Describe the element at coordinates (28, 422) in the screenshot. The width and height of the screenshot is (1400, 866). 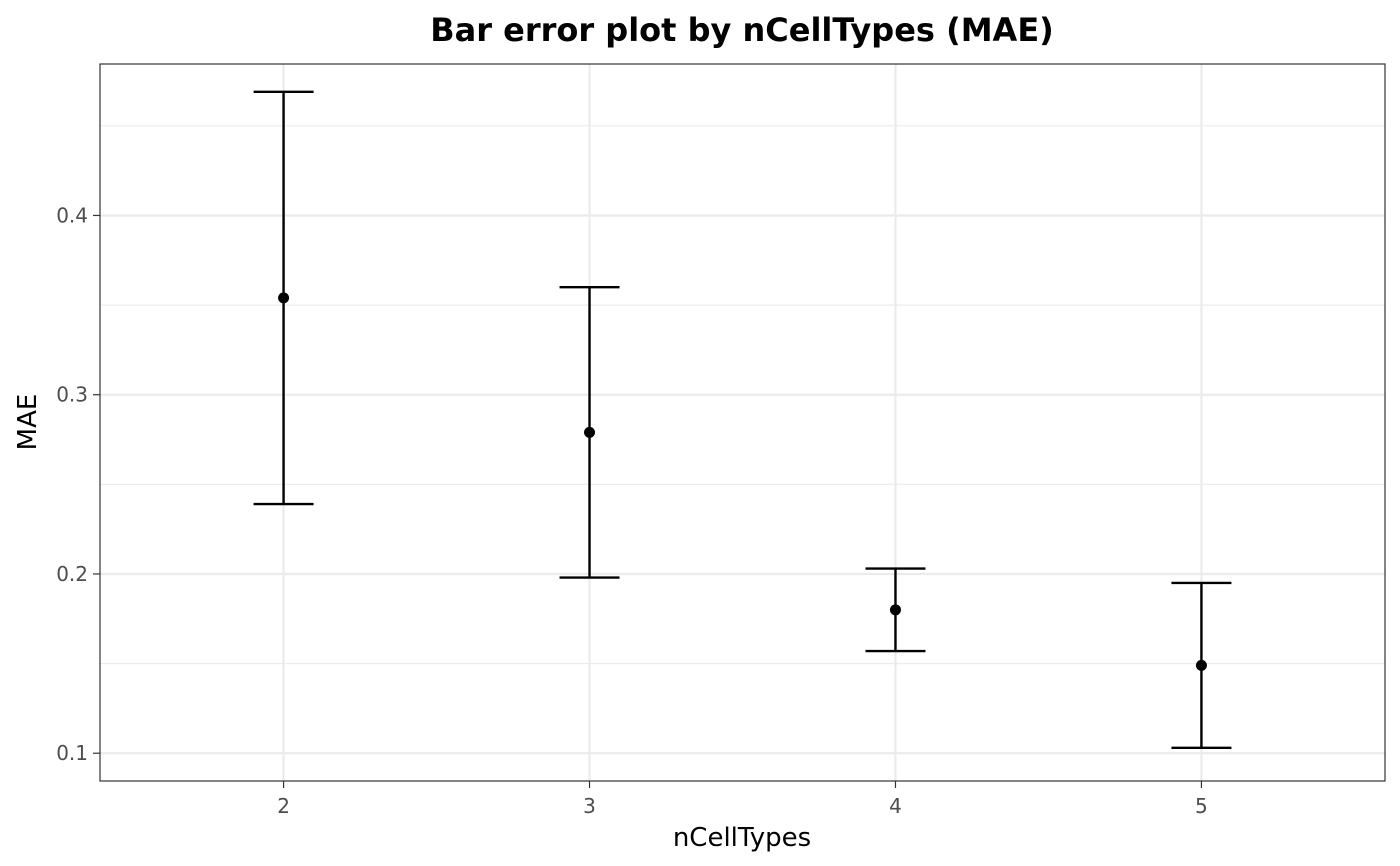
I see `y-axis-title: MAE` at that location.